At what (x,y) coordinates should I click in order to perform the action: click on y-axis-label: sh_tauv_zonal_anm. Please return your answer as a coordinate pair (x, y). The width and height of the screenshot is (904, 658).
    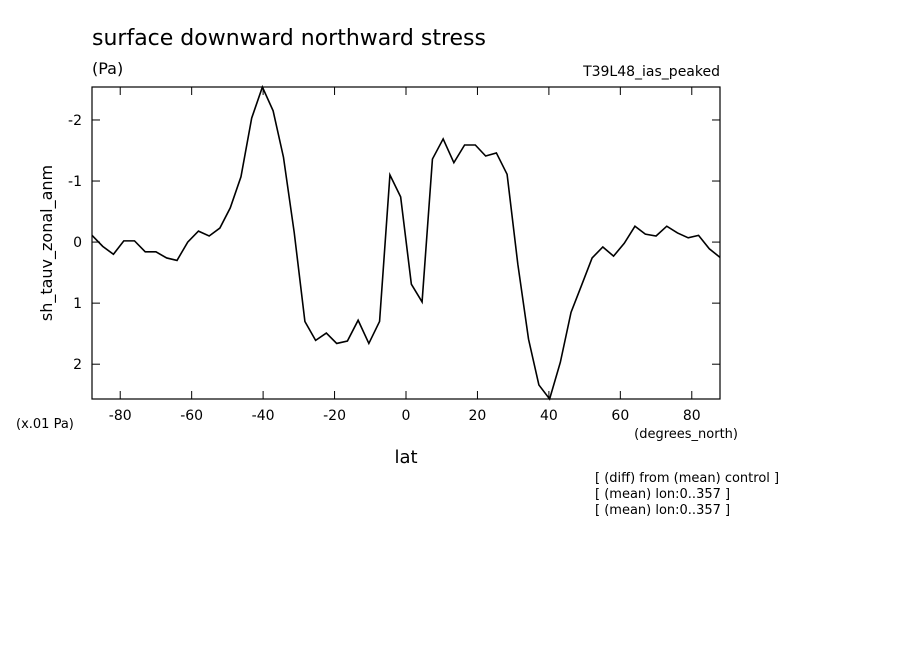
    Looking at the image, I should click on (47, 243).